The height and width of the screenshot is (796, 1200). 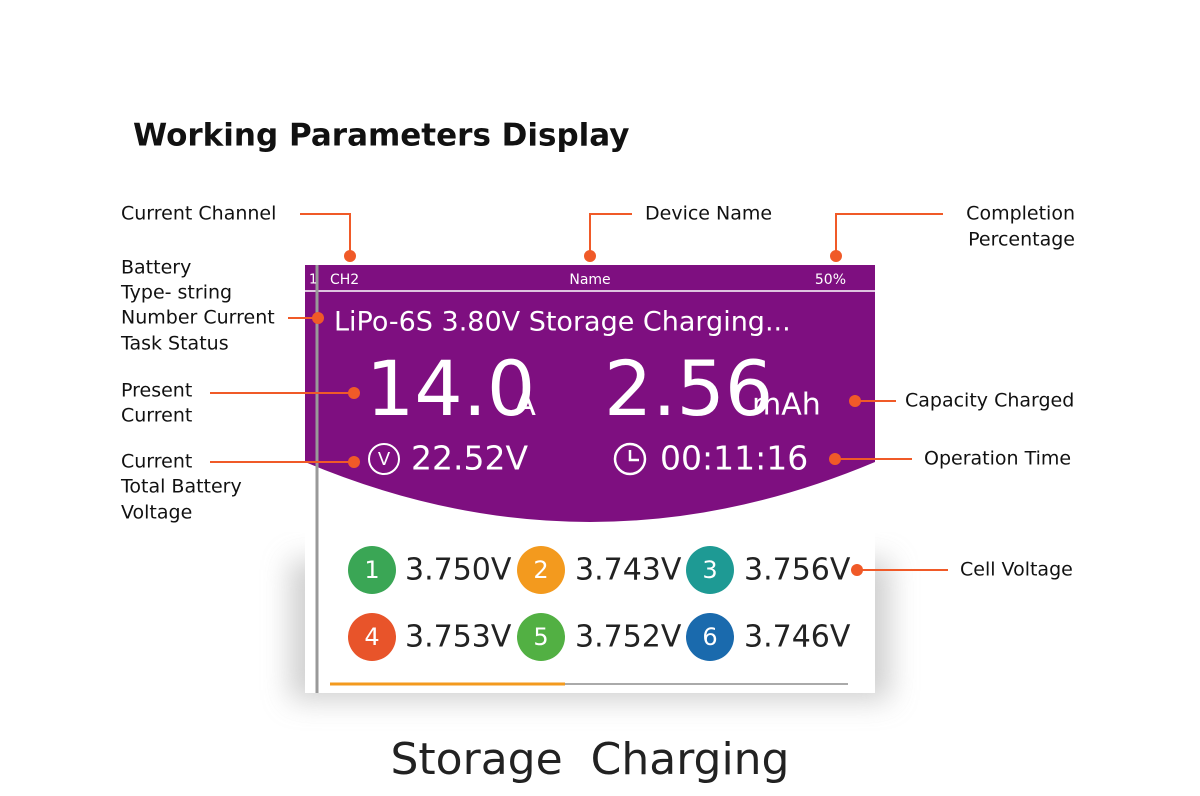 I want to click on annotation-label: Percentage, so click(x=1021, y=240).